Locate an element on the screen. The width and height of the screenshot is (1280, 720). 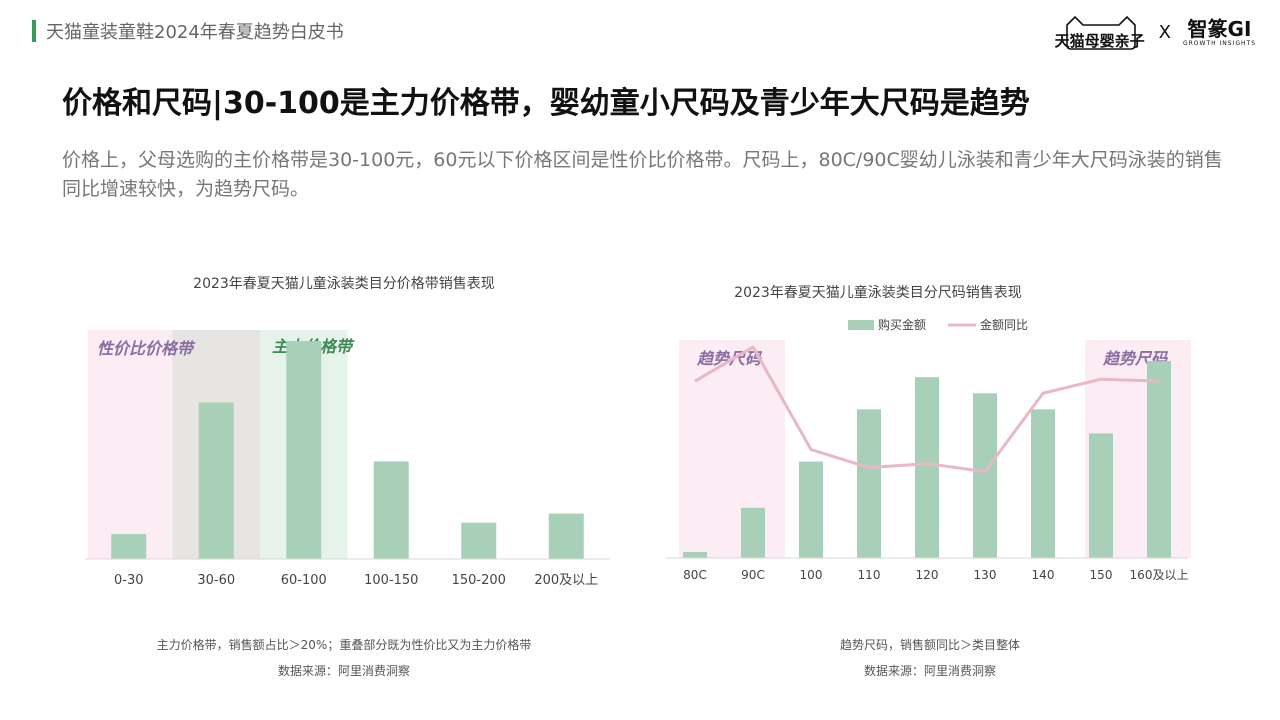
gi-logo: 智篆GI GROWTH INSIGHTS is located at coordinates (1219, 32).